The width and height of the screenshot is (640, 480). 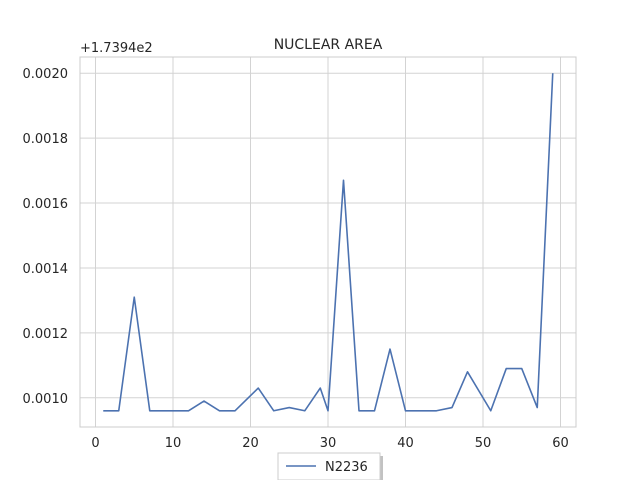 I want to click on x-tick-label: 40, so click(x=405, y=443).